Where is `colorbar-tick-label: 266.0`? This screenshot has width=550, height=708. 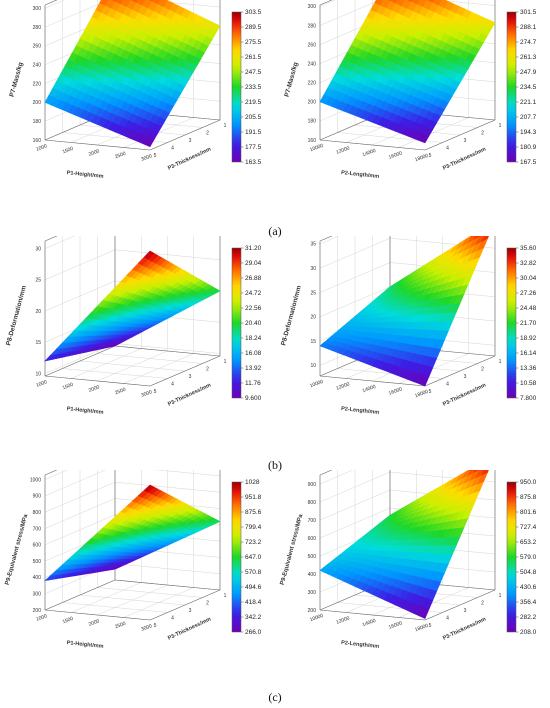
colorbar-tick-label: 266.0 is located at coordinates (253, 632).